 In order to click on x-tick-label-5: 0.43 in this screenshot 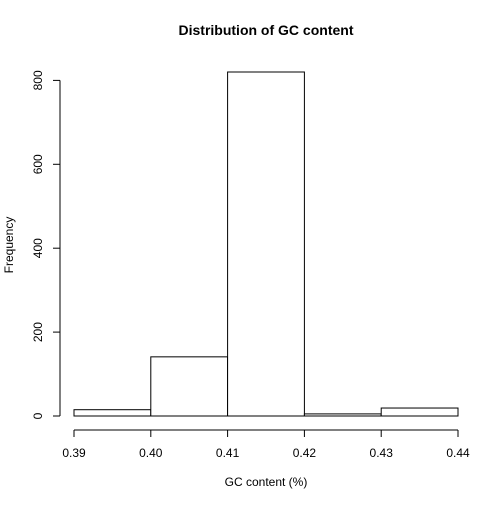, I will do `click(382, 453)`.